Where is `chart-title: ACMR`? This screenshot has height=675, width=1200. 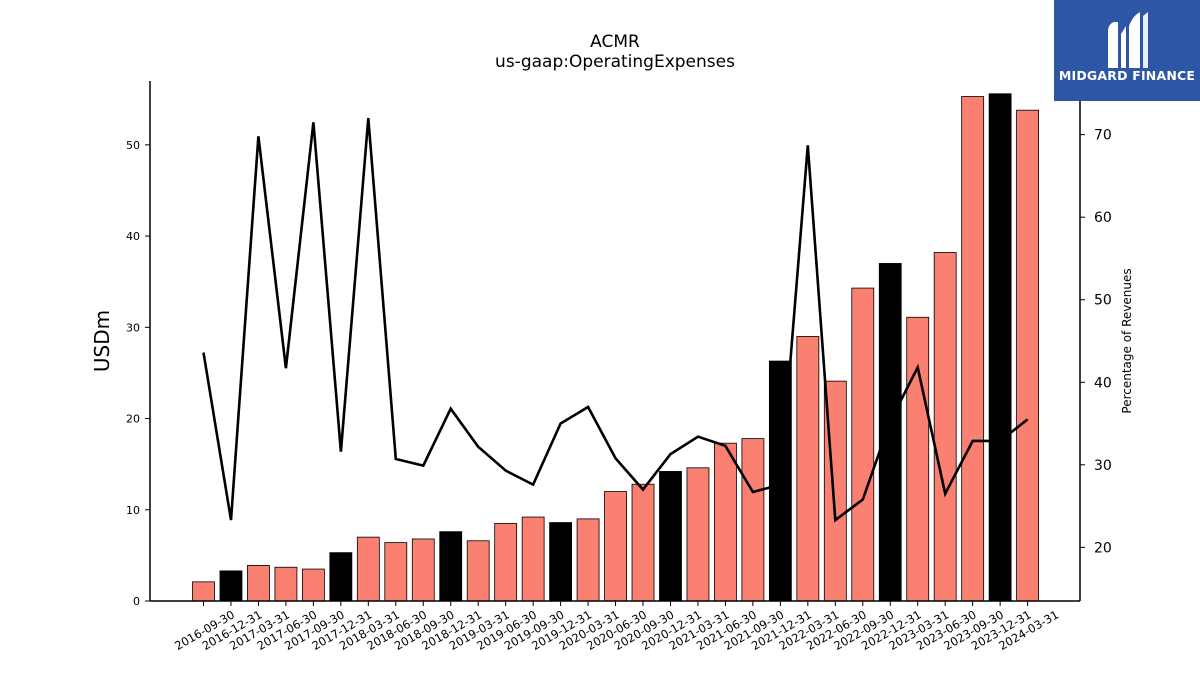
chart-title: ACMR is located at coordinates (615, 42).